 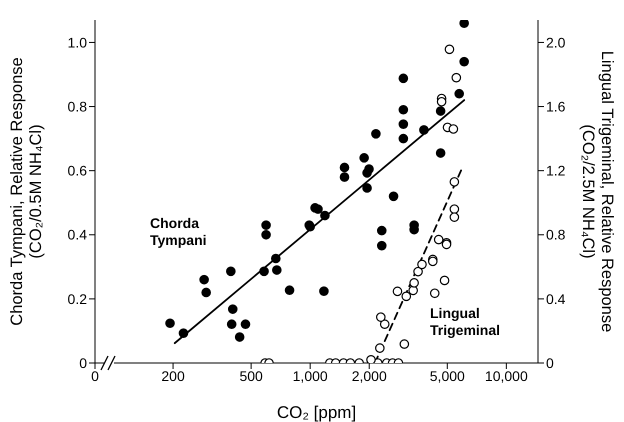 I want to click on series-label: Lingual Trigeminal, so click(x=465, y=321).